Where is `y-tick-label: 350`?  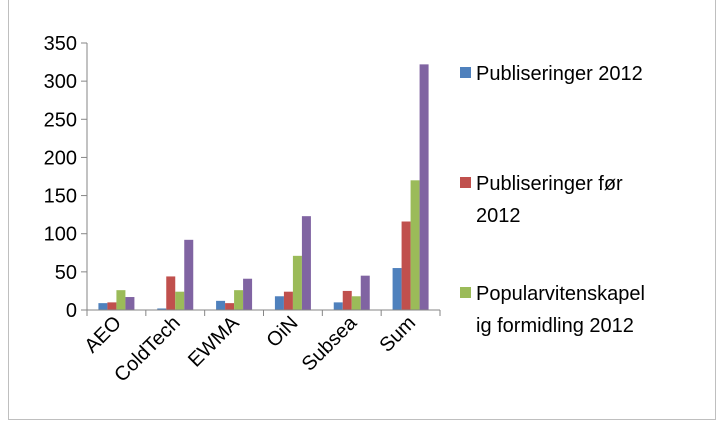
y-tick-label: 350 is located at coordinates (60, 44).